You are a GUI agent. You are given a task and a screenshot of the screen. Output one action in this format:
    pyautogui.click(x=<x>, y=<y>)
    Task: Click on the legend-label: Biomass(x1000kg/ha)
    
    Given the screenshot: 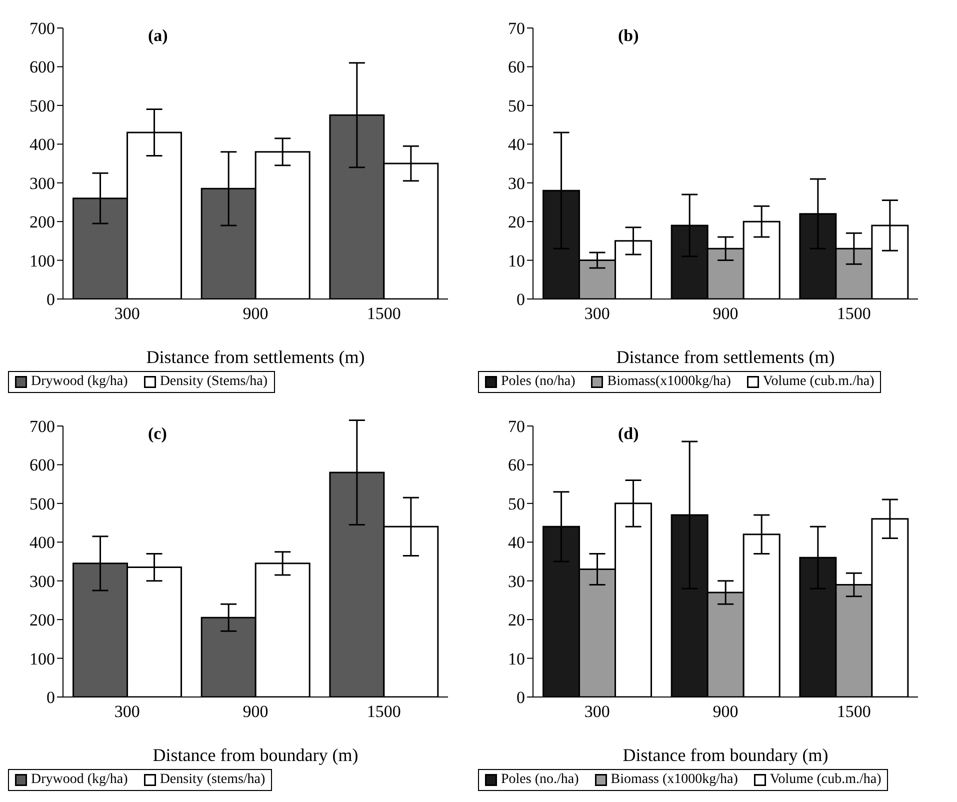 What is the action you would take?
    pyautogui.click(x=669, y=382)
    